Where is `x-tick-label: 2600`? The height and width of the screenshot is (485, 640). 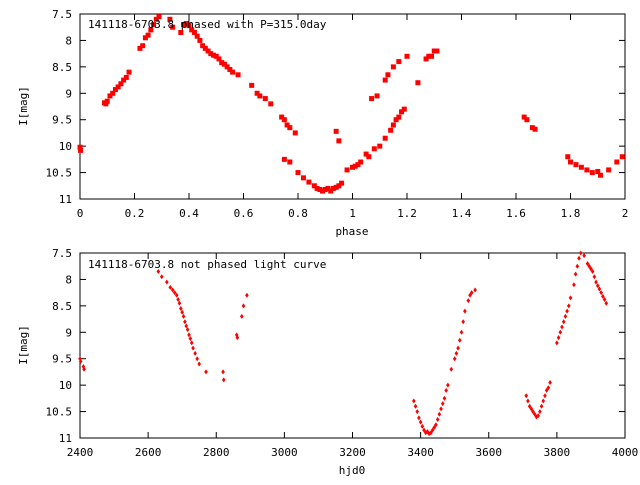 x-tick-label: 2600 is located at coordinates (148, 452).